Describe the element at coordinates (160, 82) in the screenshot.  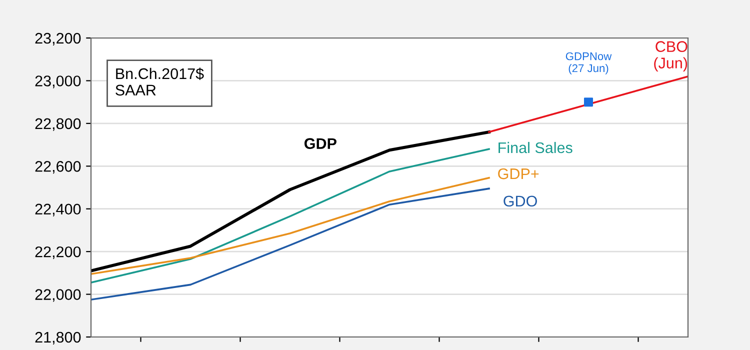
I see `annotation: Bn.Ch.2017$ SAAR` at that location.